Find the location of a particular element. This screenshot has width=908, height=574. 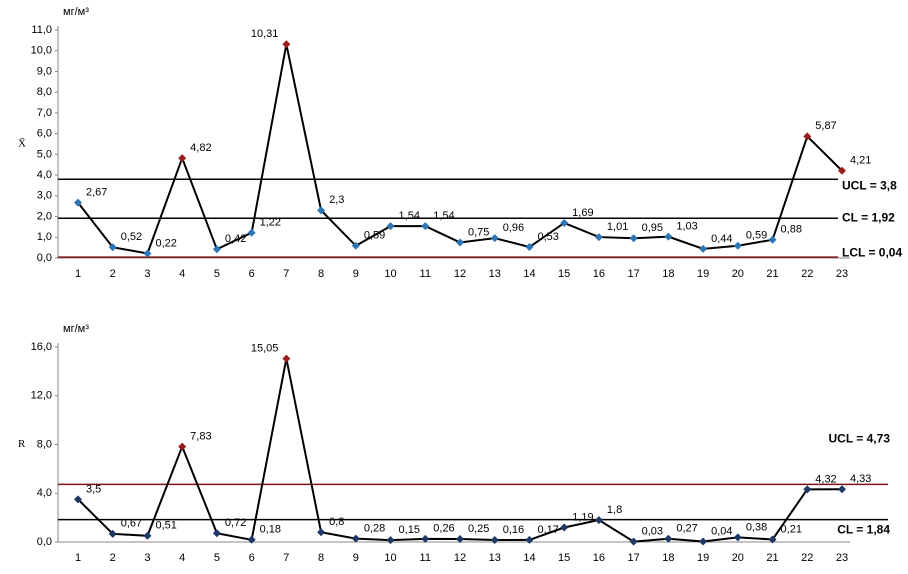

value-label: 0,88 is located at coordinates (791, 230).